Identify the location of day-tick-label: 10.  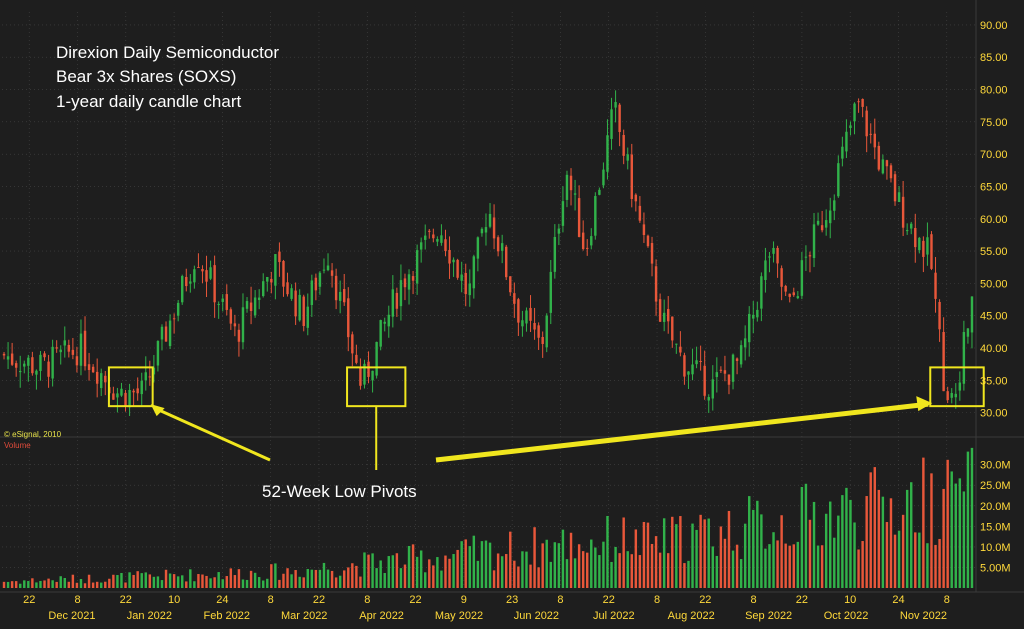
(850, 600).